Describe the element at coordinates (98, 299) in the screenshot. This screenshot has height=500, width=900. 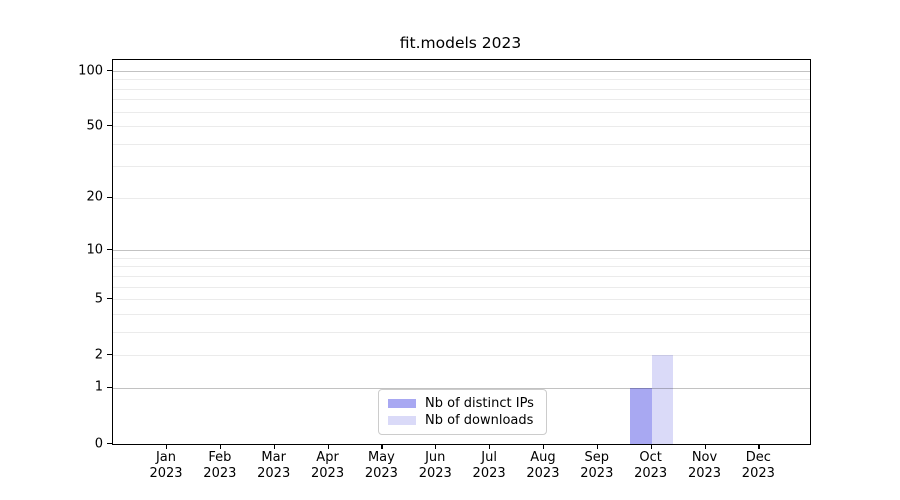
I see `y-tick-label: 5` at that location.